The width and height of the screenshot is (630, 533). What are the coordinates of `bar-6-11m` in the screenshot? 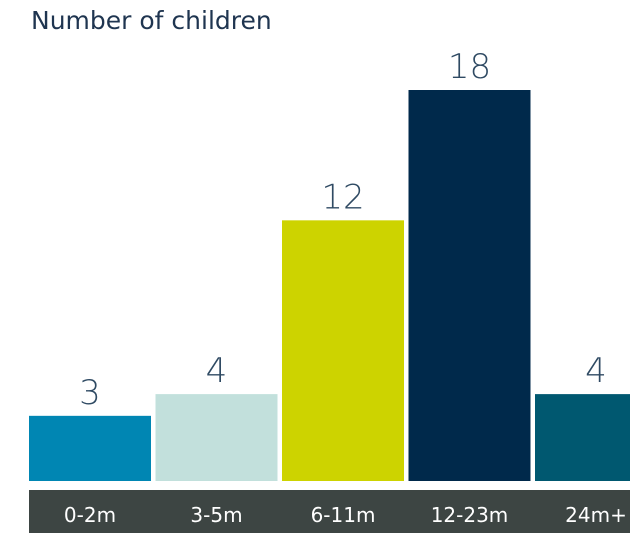 It's located at (343, 351).